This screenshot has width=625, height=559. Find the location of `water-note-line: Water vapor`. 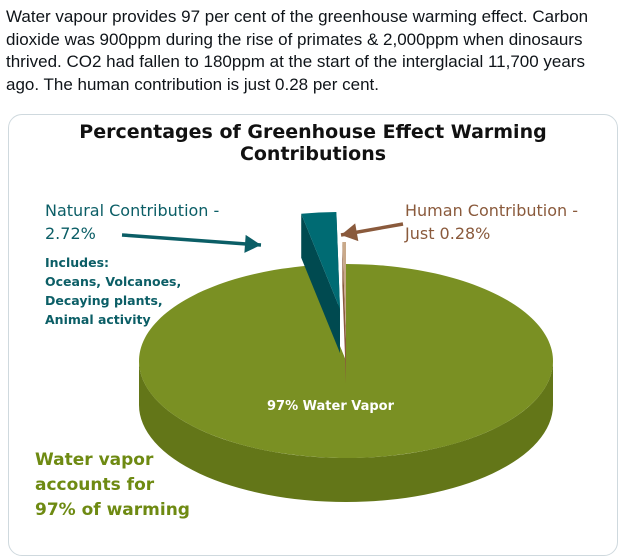

water-note-line: Water vapor is located at coordinates (94, 460).